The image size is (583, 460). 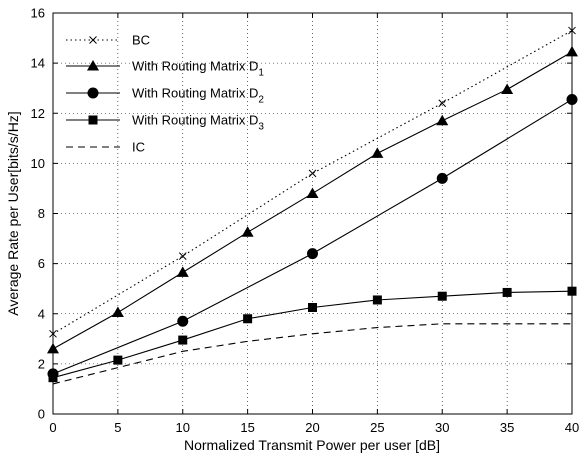 What do you see at coordinates (442, 427) in the screenshot?
I see `x-tick-label: 30` at bounding box center [442, 427].